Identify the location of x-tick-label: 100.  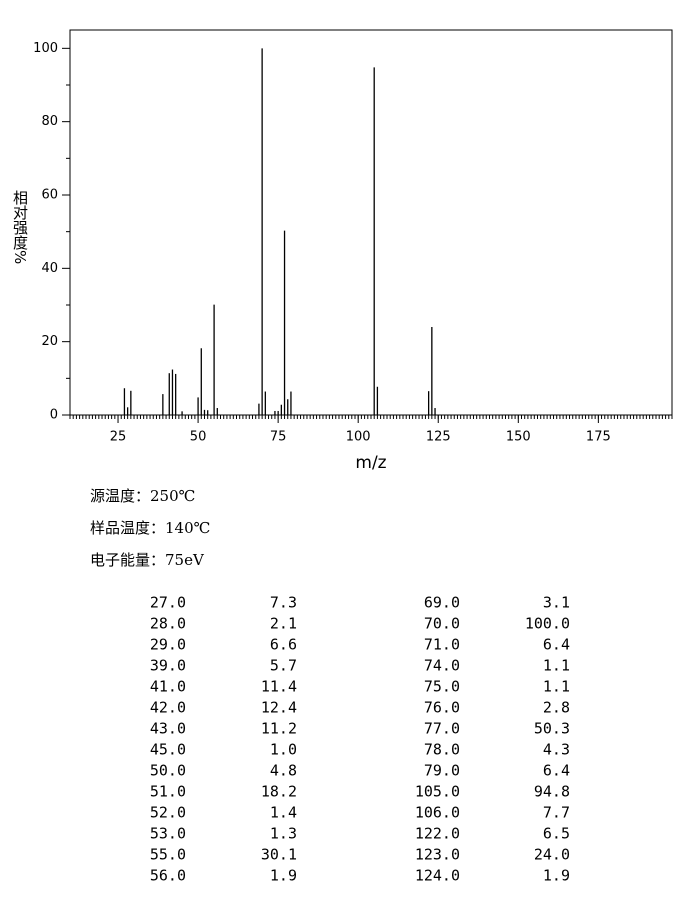
(358, 437).